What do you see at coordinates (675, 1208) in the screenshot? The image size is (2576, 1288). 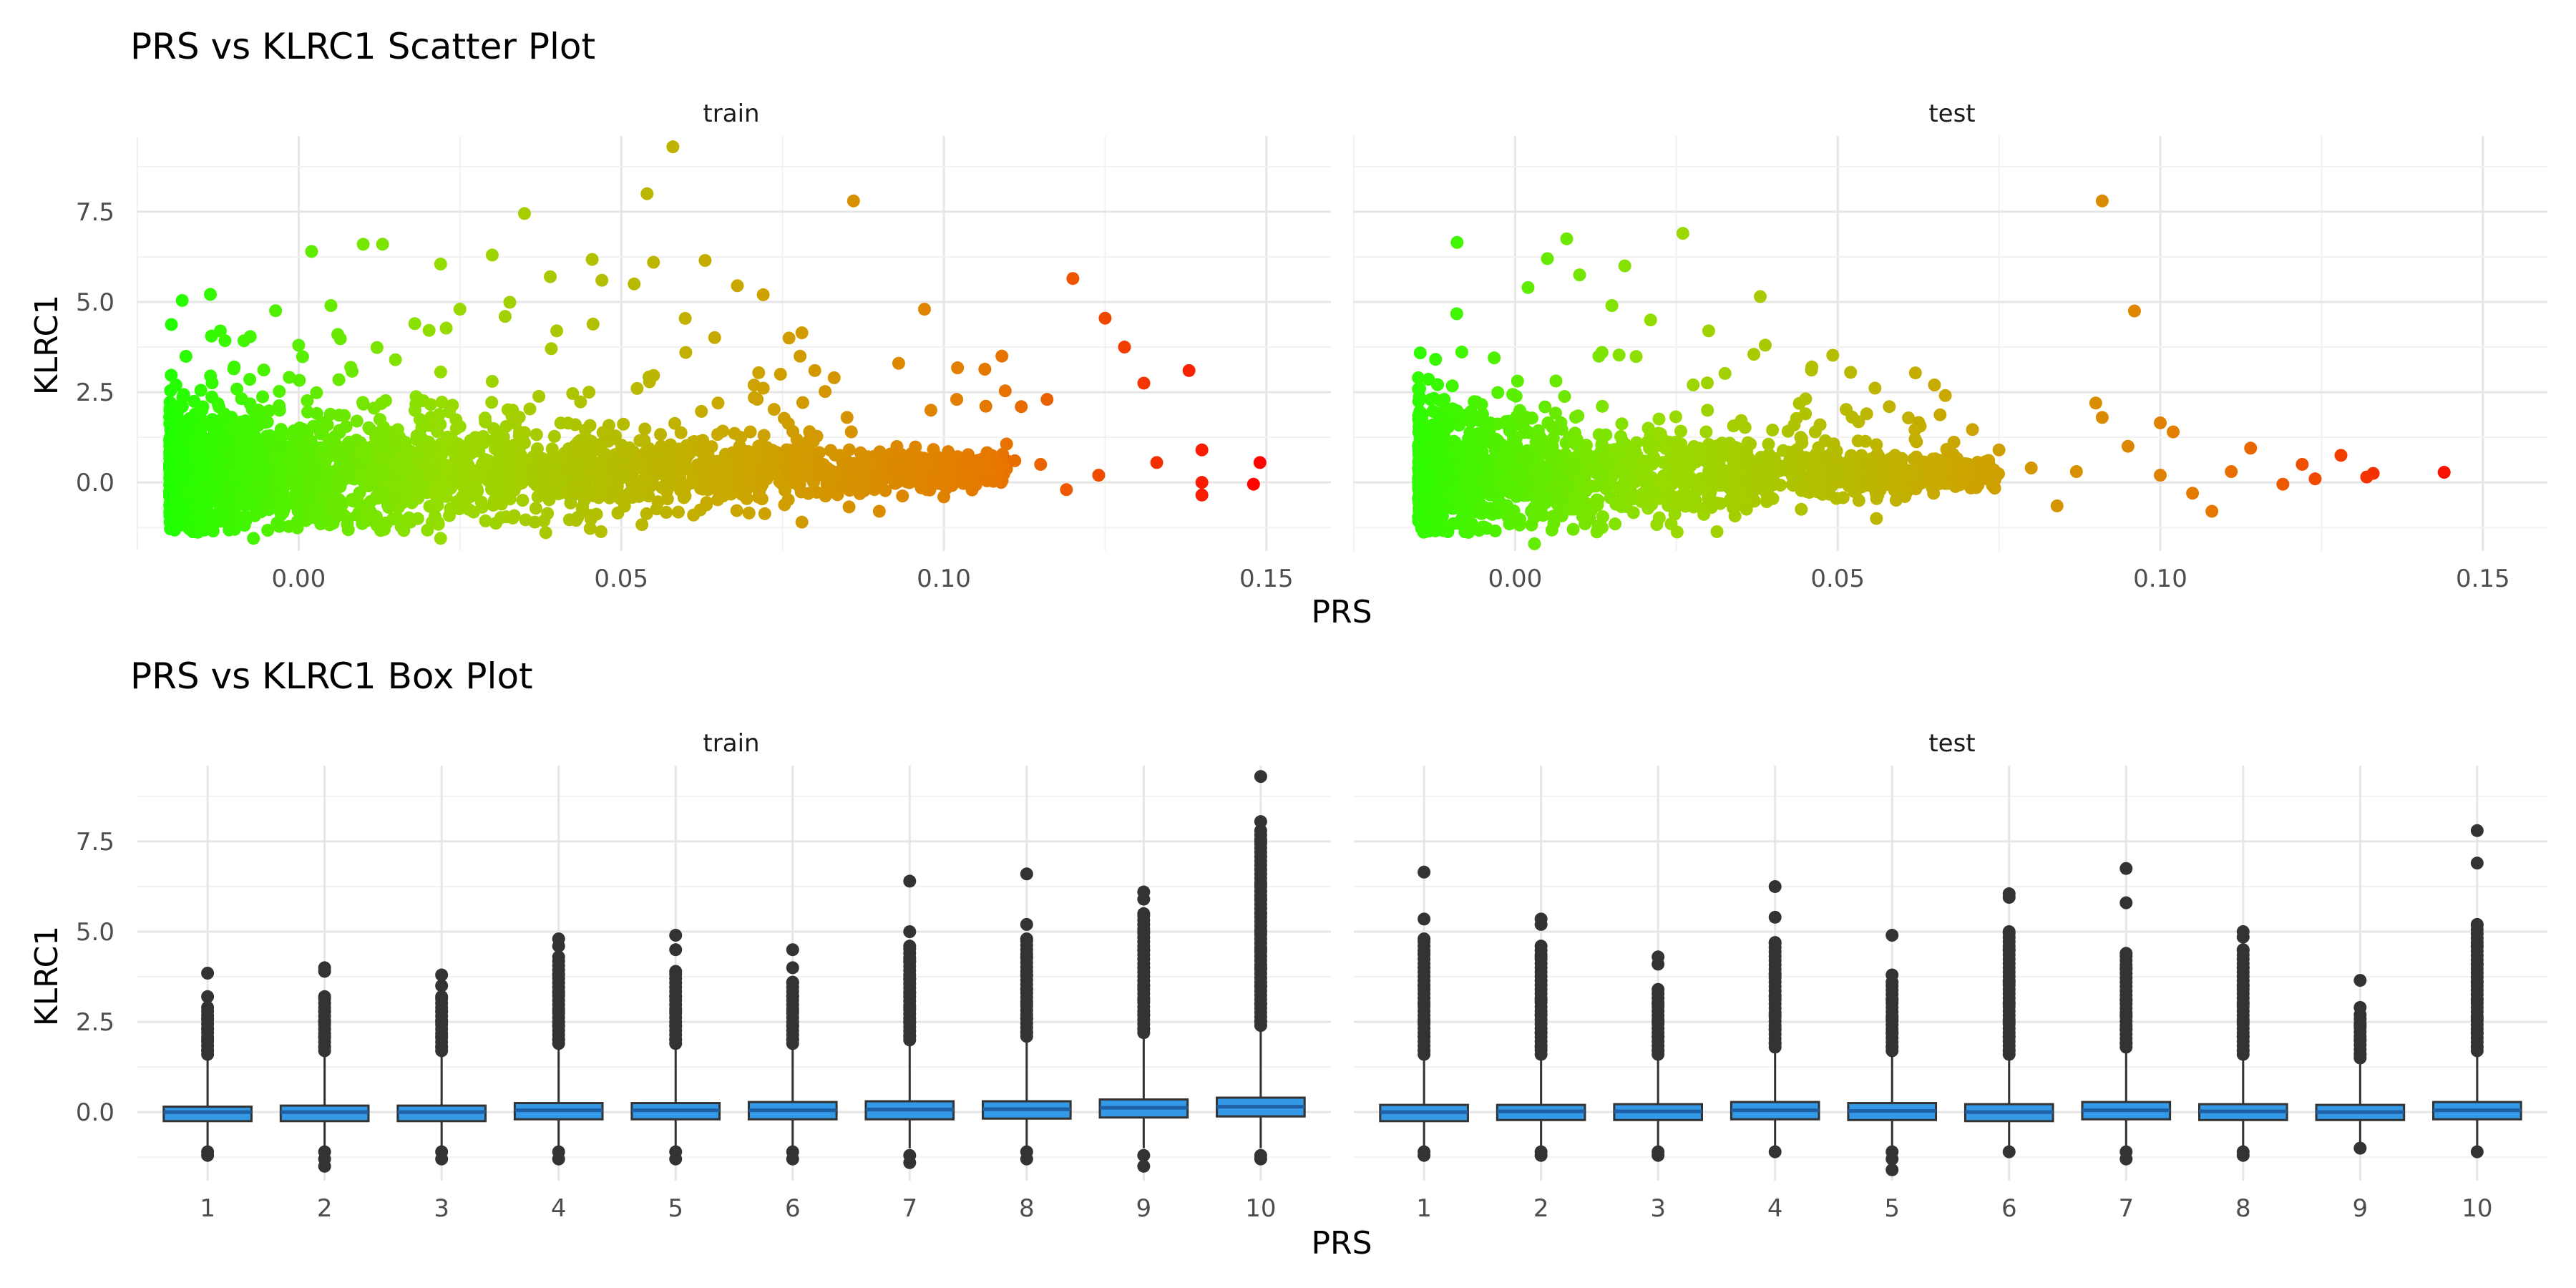 I see `x-tick-label: 5` at bounding box center [675, 1208].